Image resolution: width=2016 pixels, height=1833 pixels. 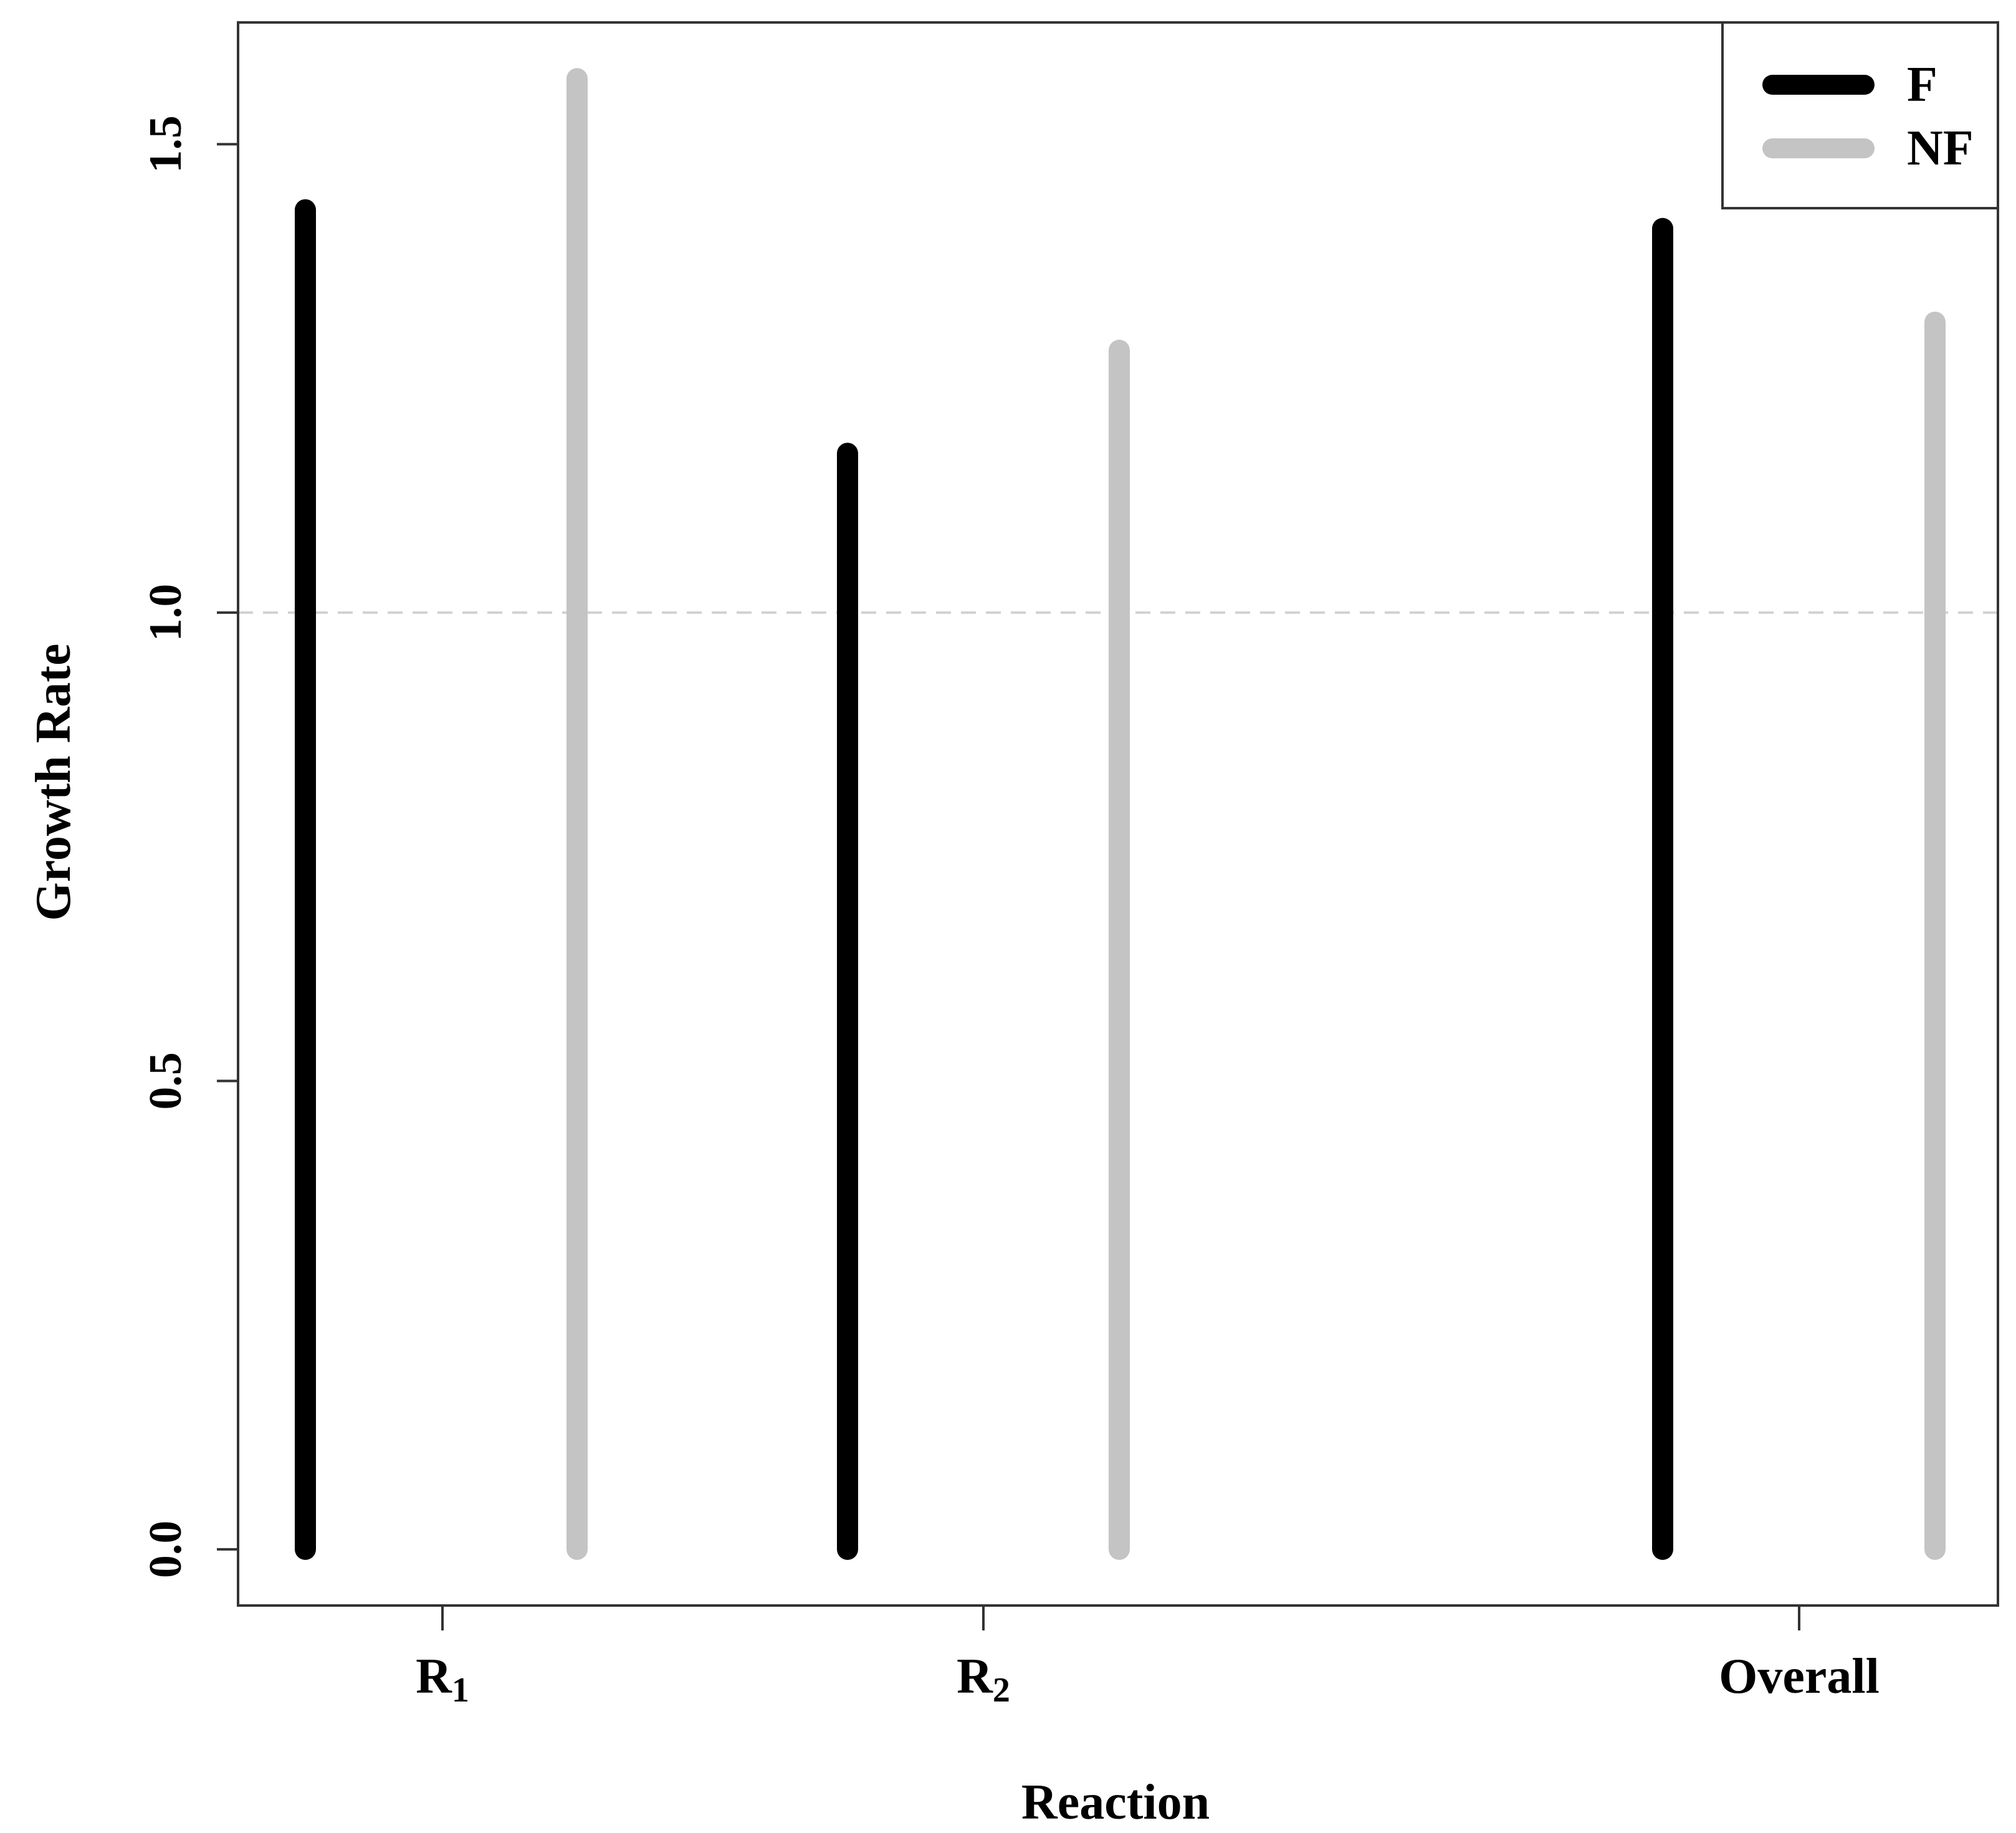 What do you see at coordinates (189, 846) in the screenshot?
I see `y-axis: 0.0 0.5 1.0 1.5` at bounding box center [189, 846].